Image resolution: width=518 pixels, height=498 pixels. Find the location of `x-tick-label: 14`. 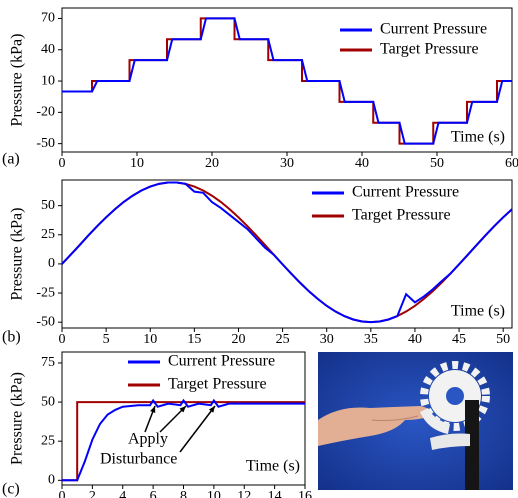

x-tick-label: 14 is located at coordinates (275, 493).